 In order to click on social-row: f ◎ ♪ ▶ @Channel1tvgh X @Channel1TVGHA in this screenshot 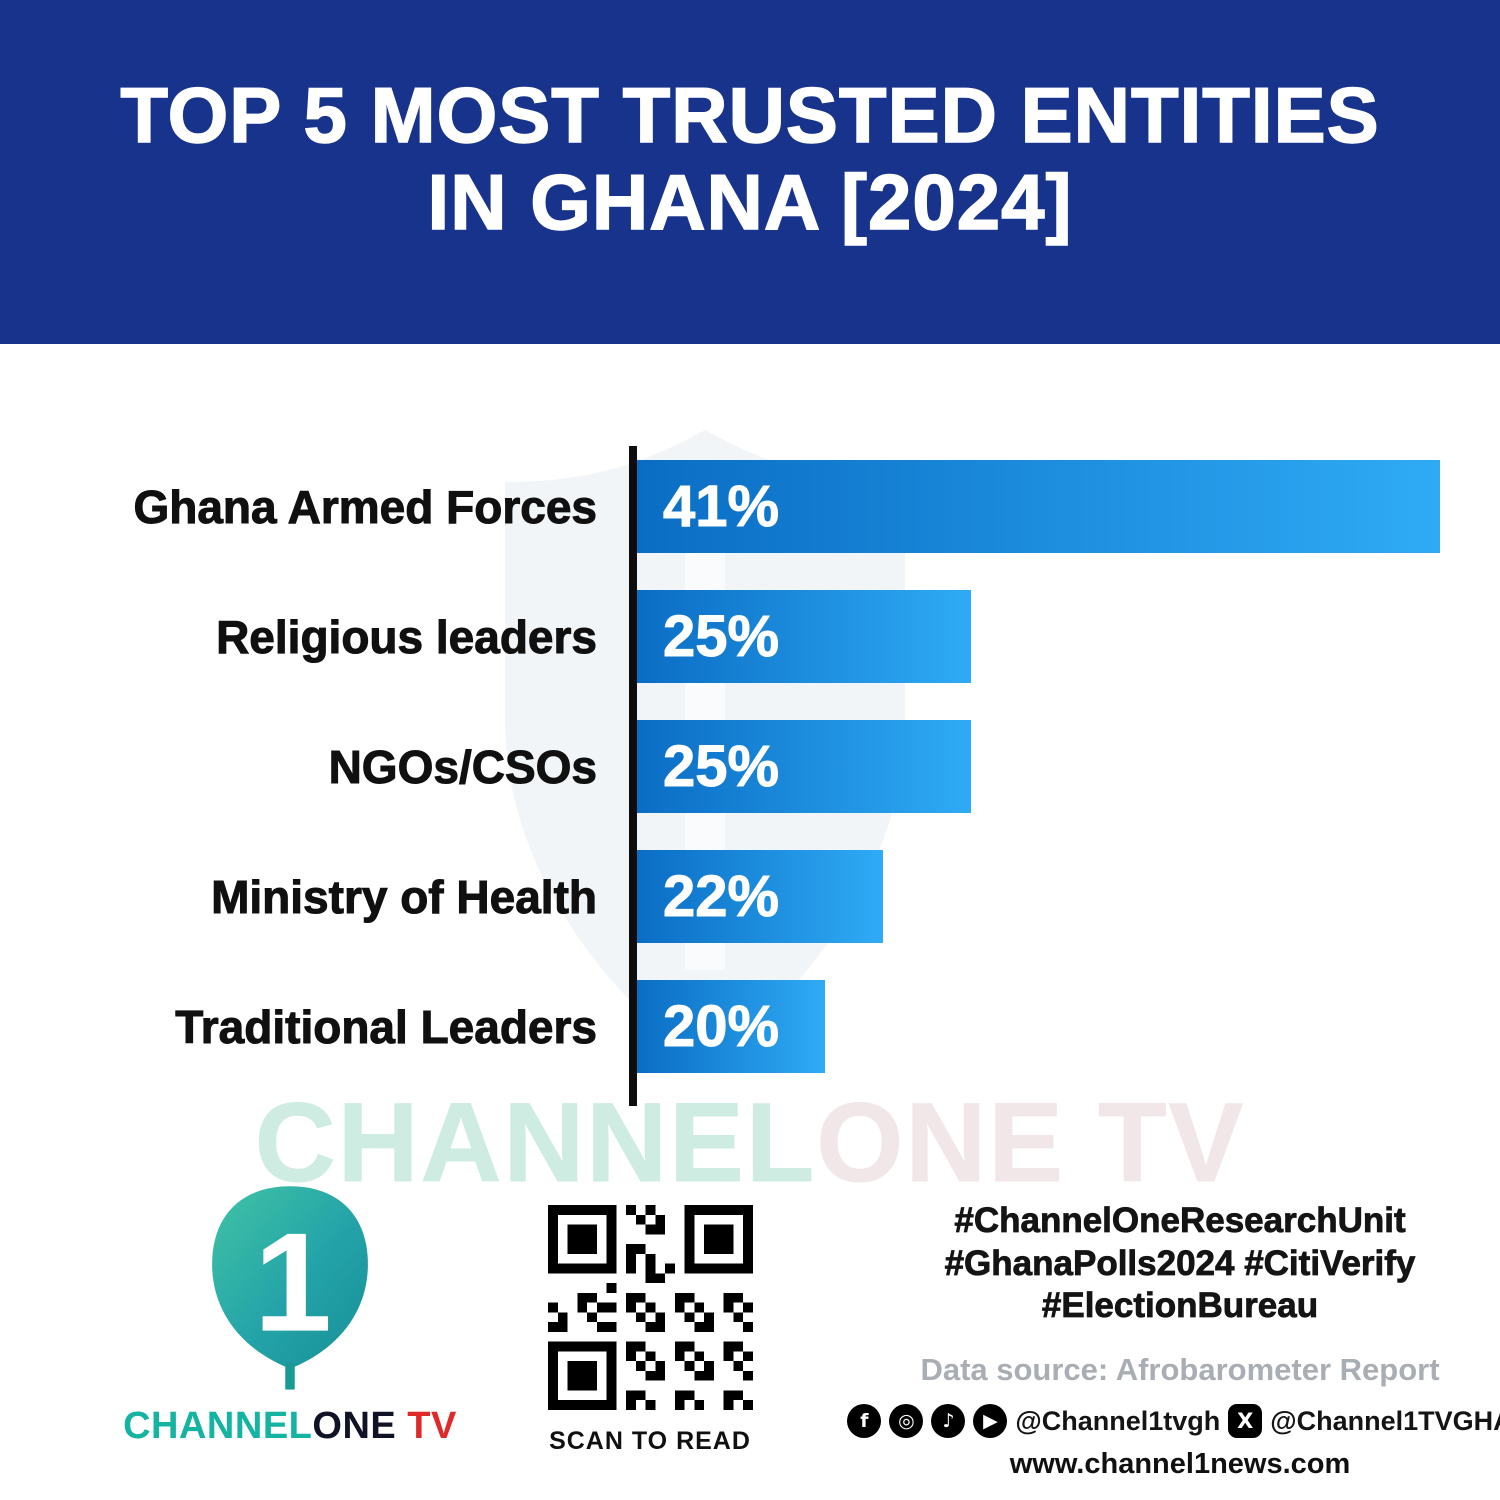, I will do `click(1173, 1421)`.